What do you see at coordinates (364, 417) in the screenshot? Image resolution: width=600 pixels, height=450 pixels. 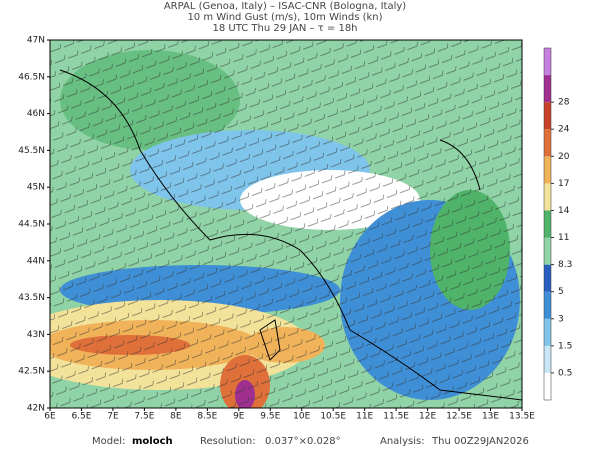 I see `lon-label: 11E` at bounding box center [364, 417].